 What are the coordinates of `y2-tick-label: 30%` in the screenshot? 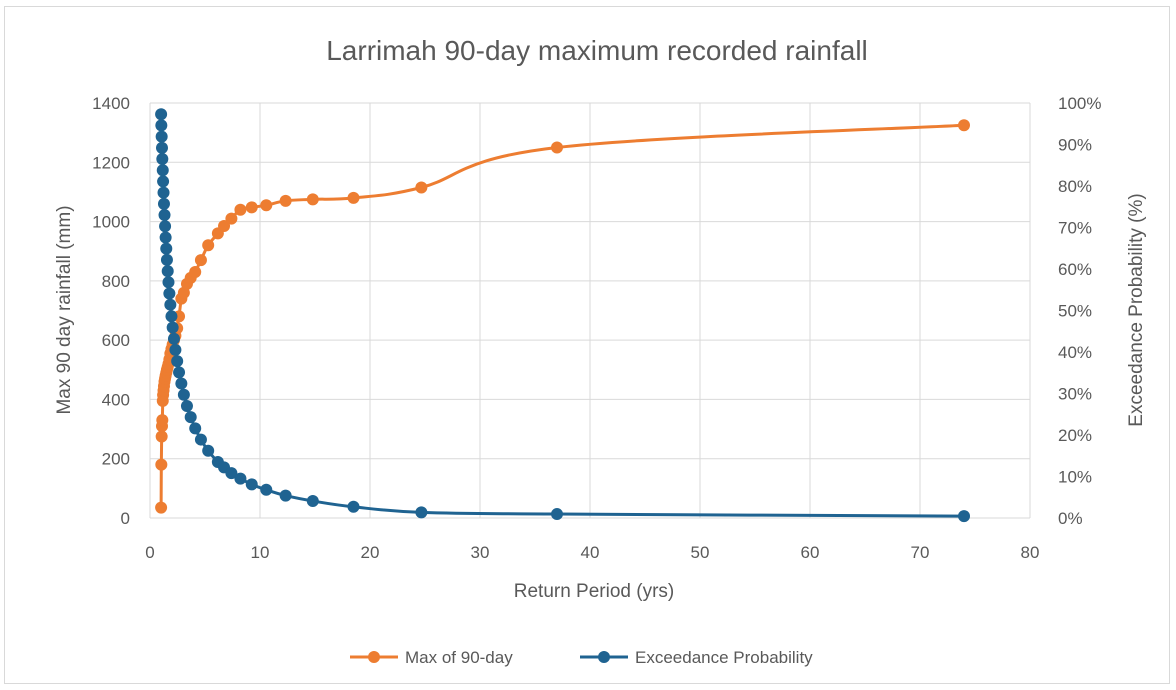 It's located at (1075, 394).